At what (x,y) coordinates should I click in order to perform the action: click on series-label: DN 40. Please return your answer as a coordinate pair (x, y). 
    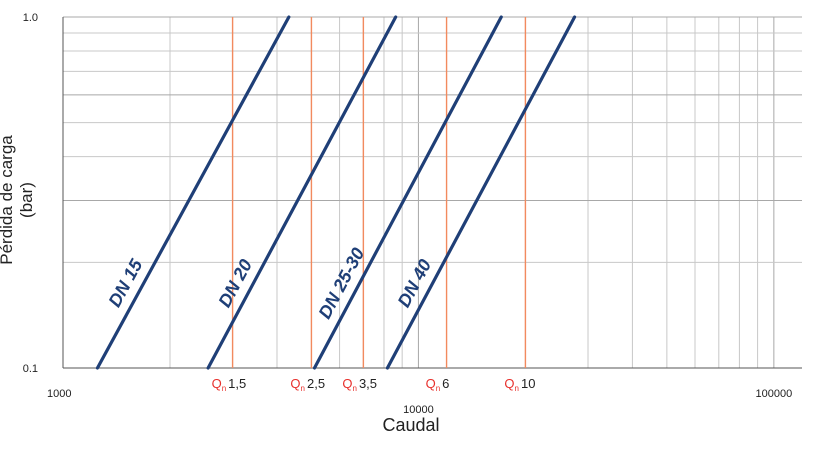
    Looking at the image, I should click on (415, 283).